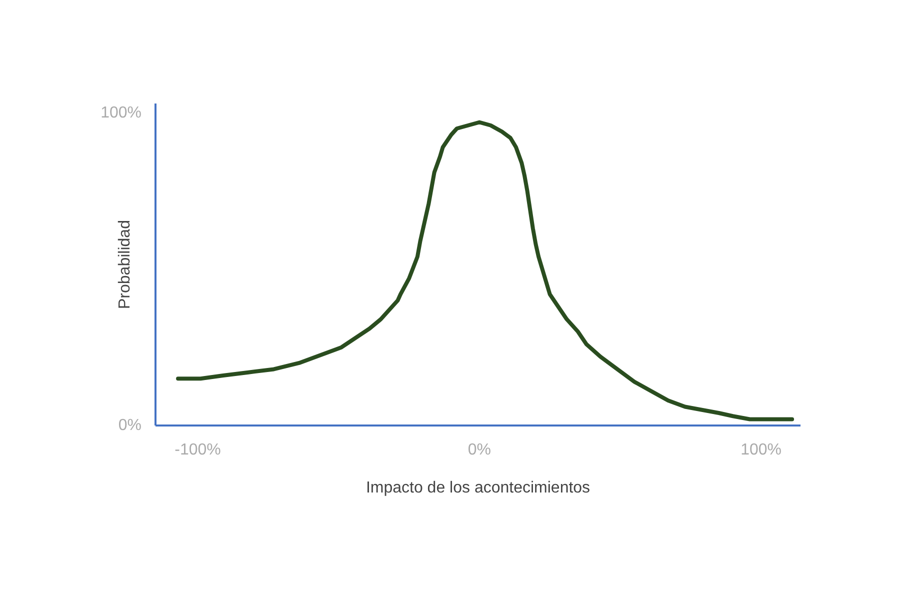  Describe the element at coordinates (197, 450) in the screenshot. I see `x-tick-label: -100%` at that location.